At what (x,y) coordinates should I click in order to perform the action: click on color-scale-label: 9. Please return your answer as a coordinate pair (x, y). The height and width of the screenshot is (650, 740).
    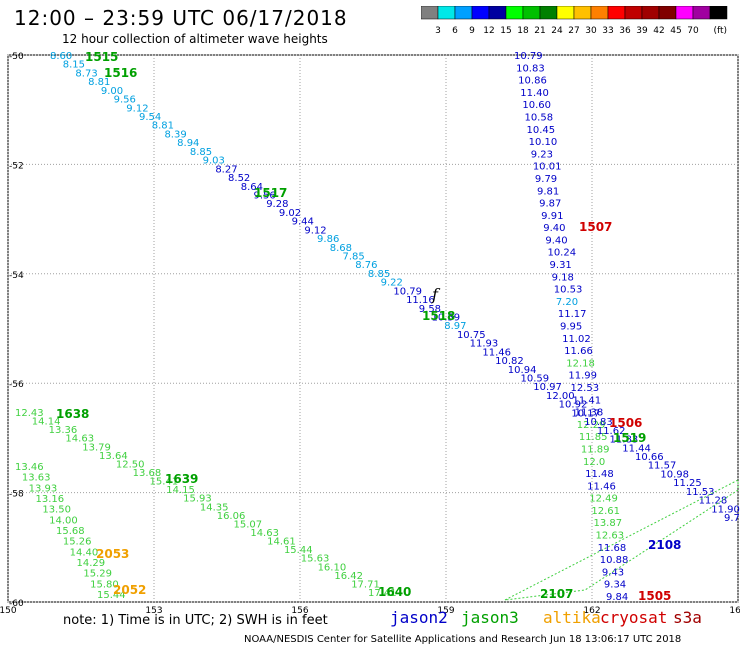
    Looking at the image, I should click on (472, 31).